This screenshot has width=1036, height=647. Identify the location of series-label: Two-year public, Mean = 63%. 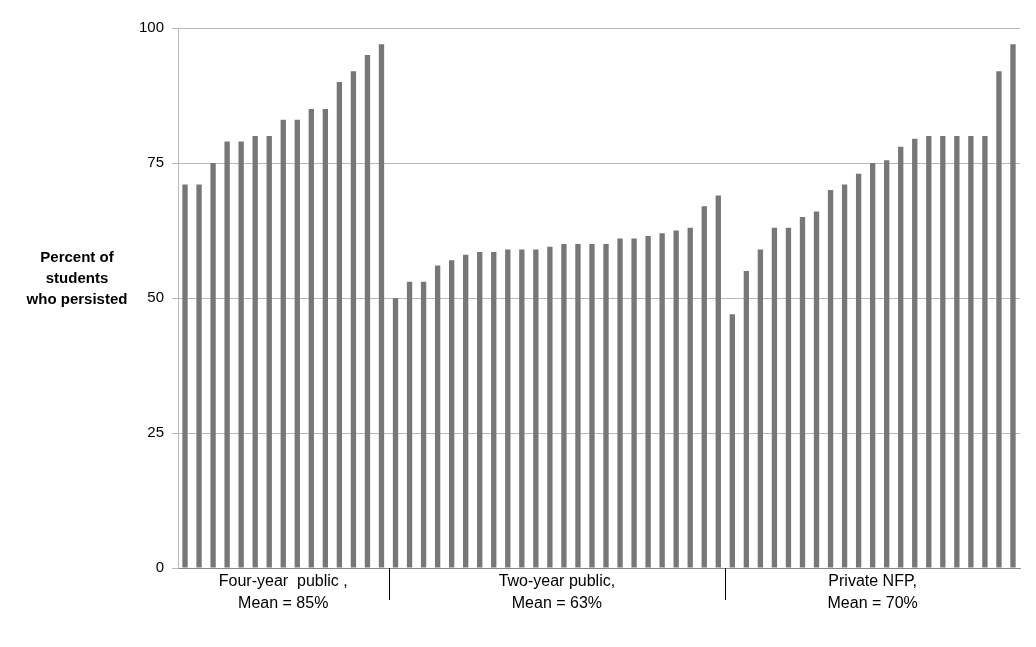
(557, 592).